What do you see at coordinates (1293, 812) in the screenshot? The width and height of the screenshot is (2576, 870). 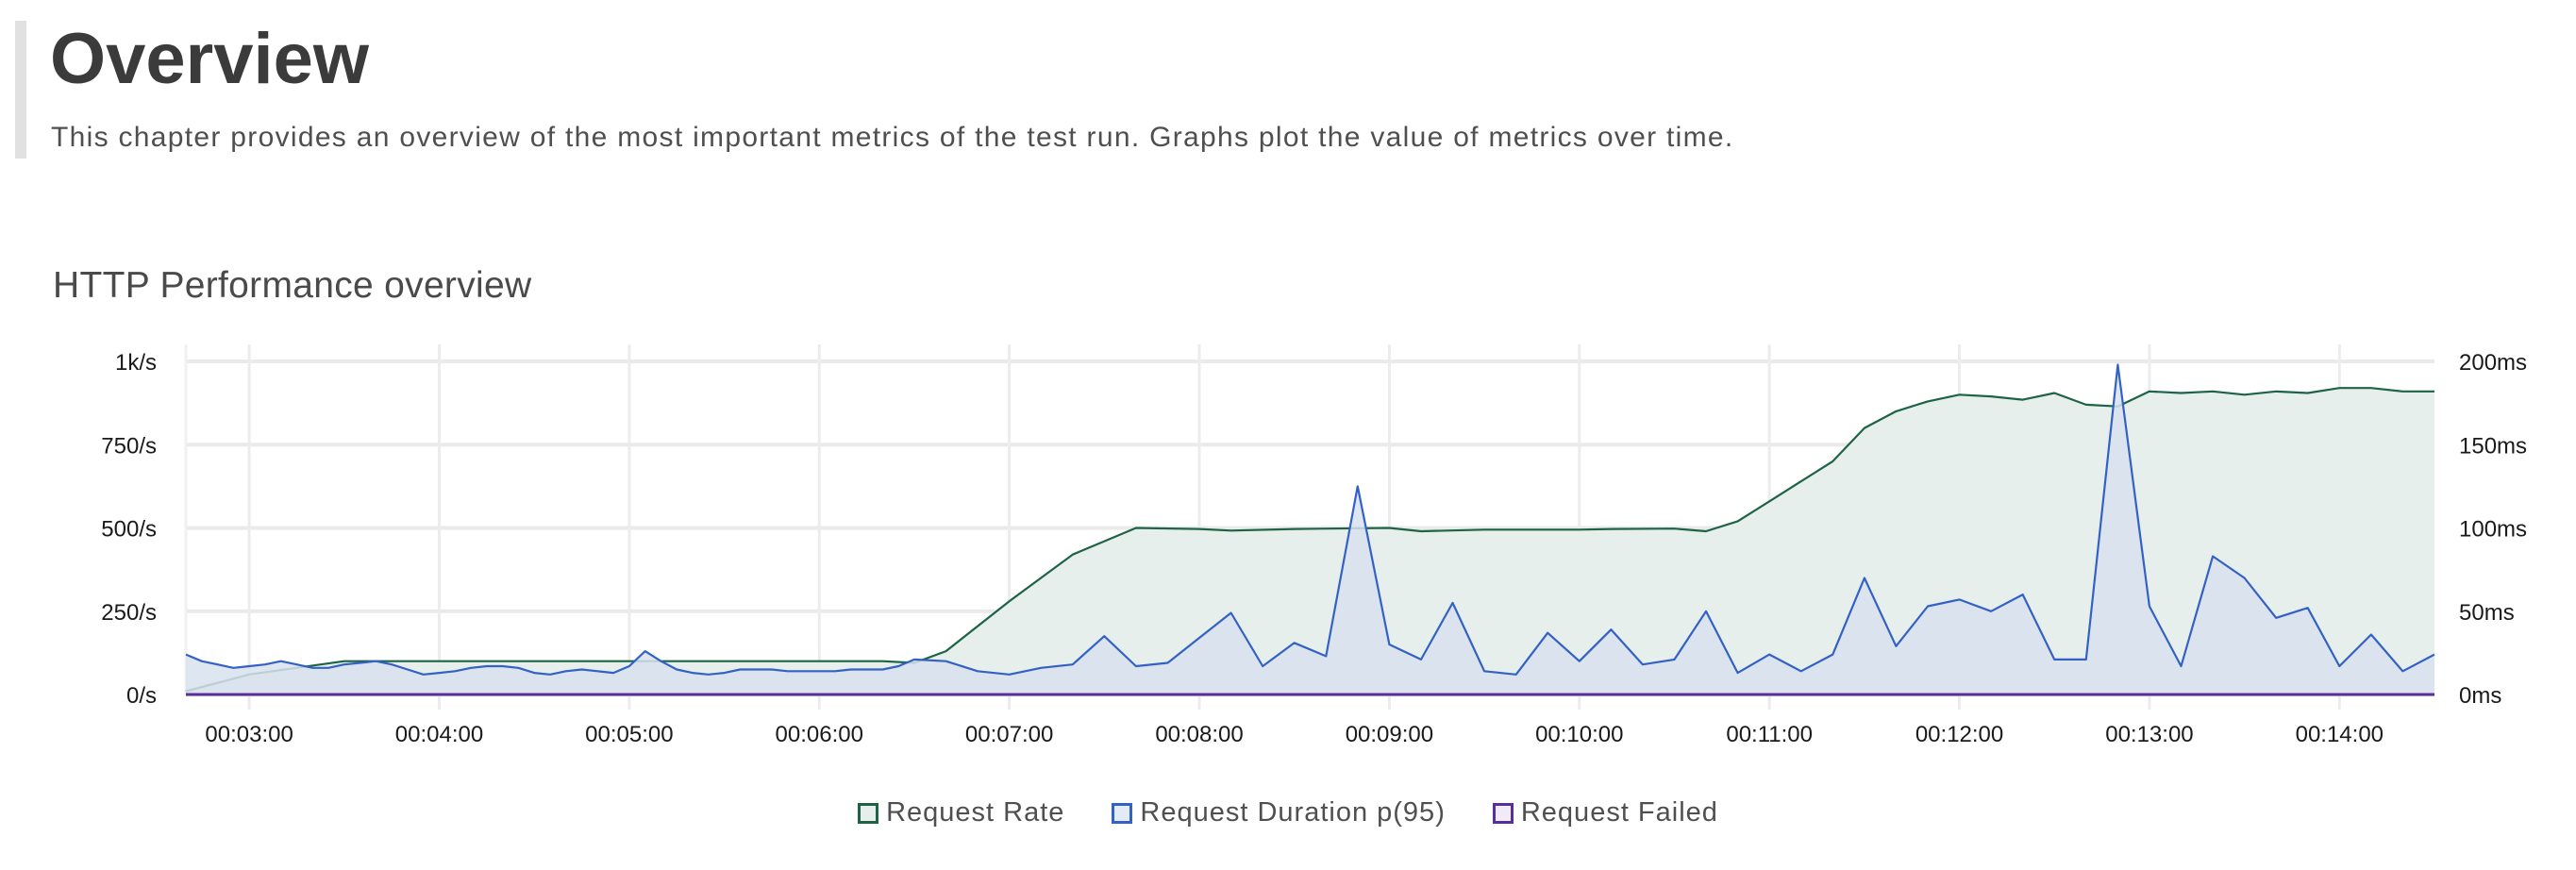 I see `legend-label-request-duration: Request Duration p(95)` at bounding box center [1293, 812].